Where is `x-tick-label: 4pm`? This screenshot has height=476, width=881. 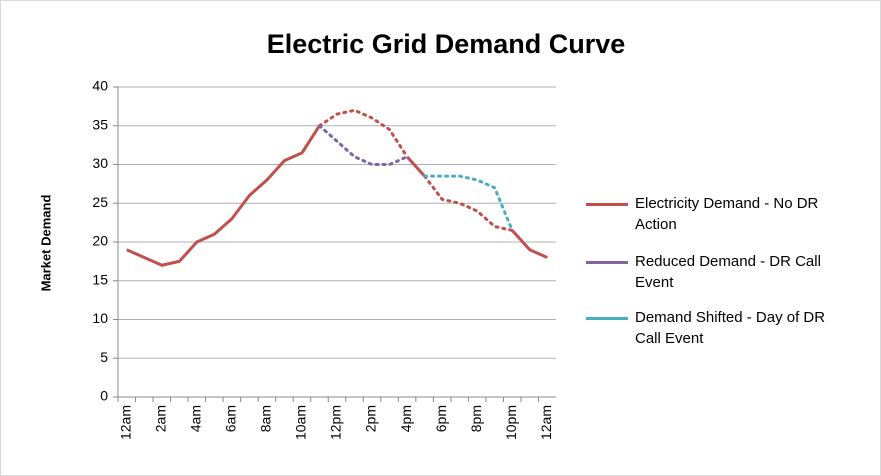
x-tick-label: 4pm is located at coordinates (406, 418).